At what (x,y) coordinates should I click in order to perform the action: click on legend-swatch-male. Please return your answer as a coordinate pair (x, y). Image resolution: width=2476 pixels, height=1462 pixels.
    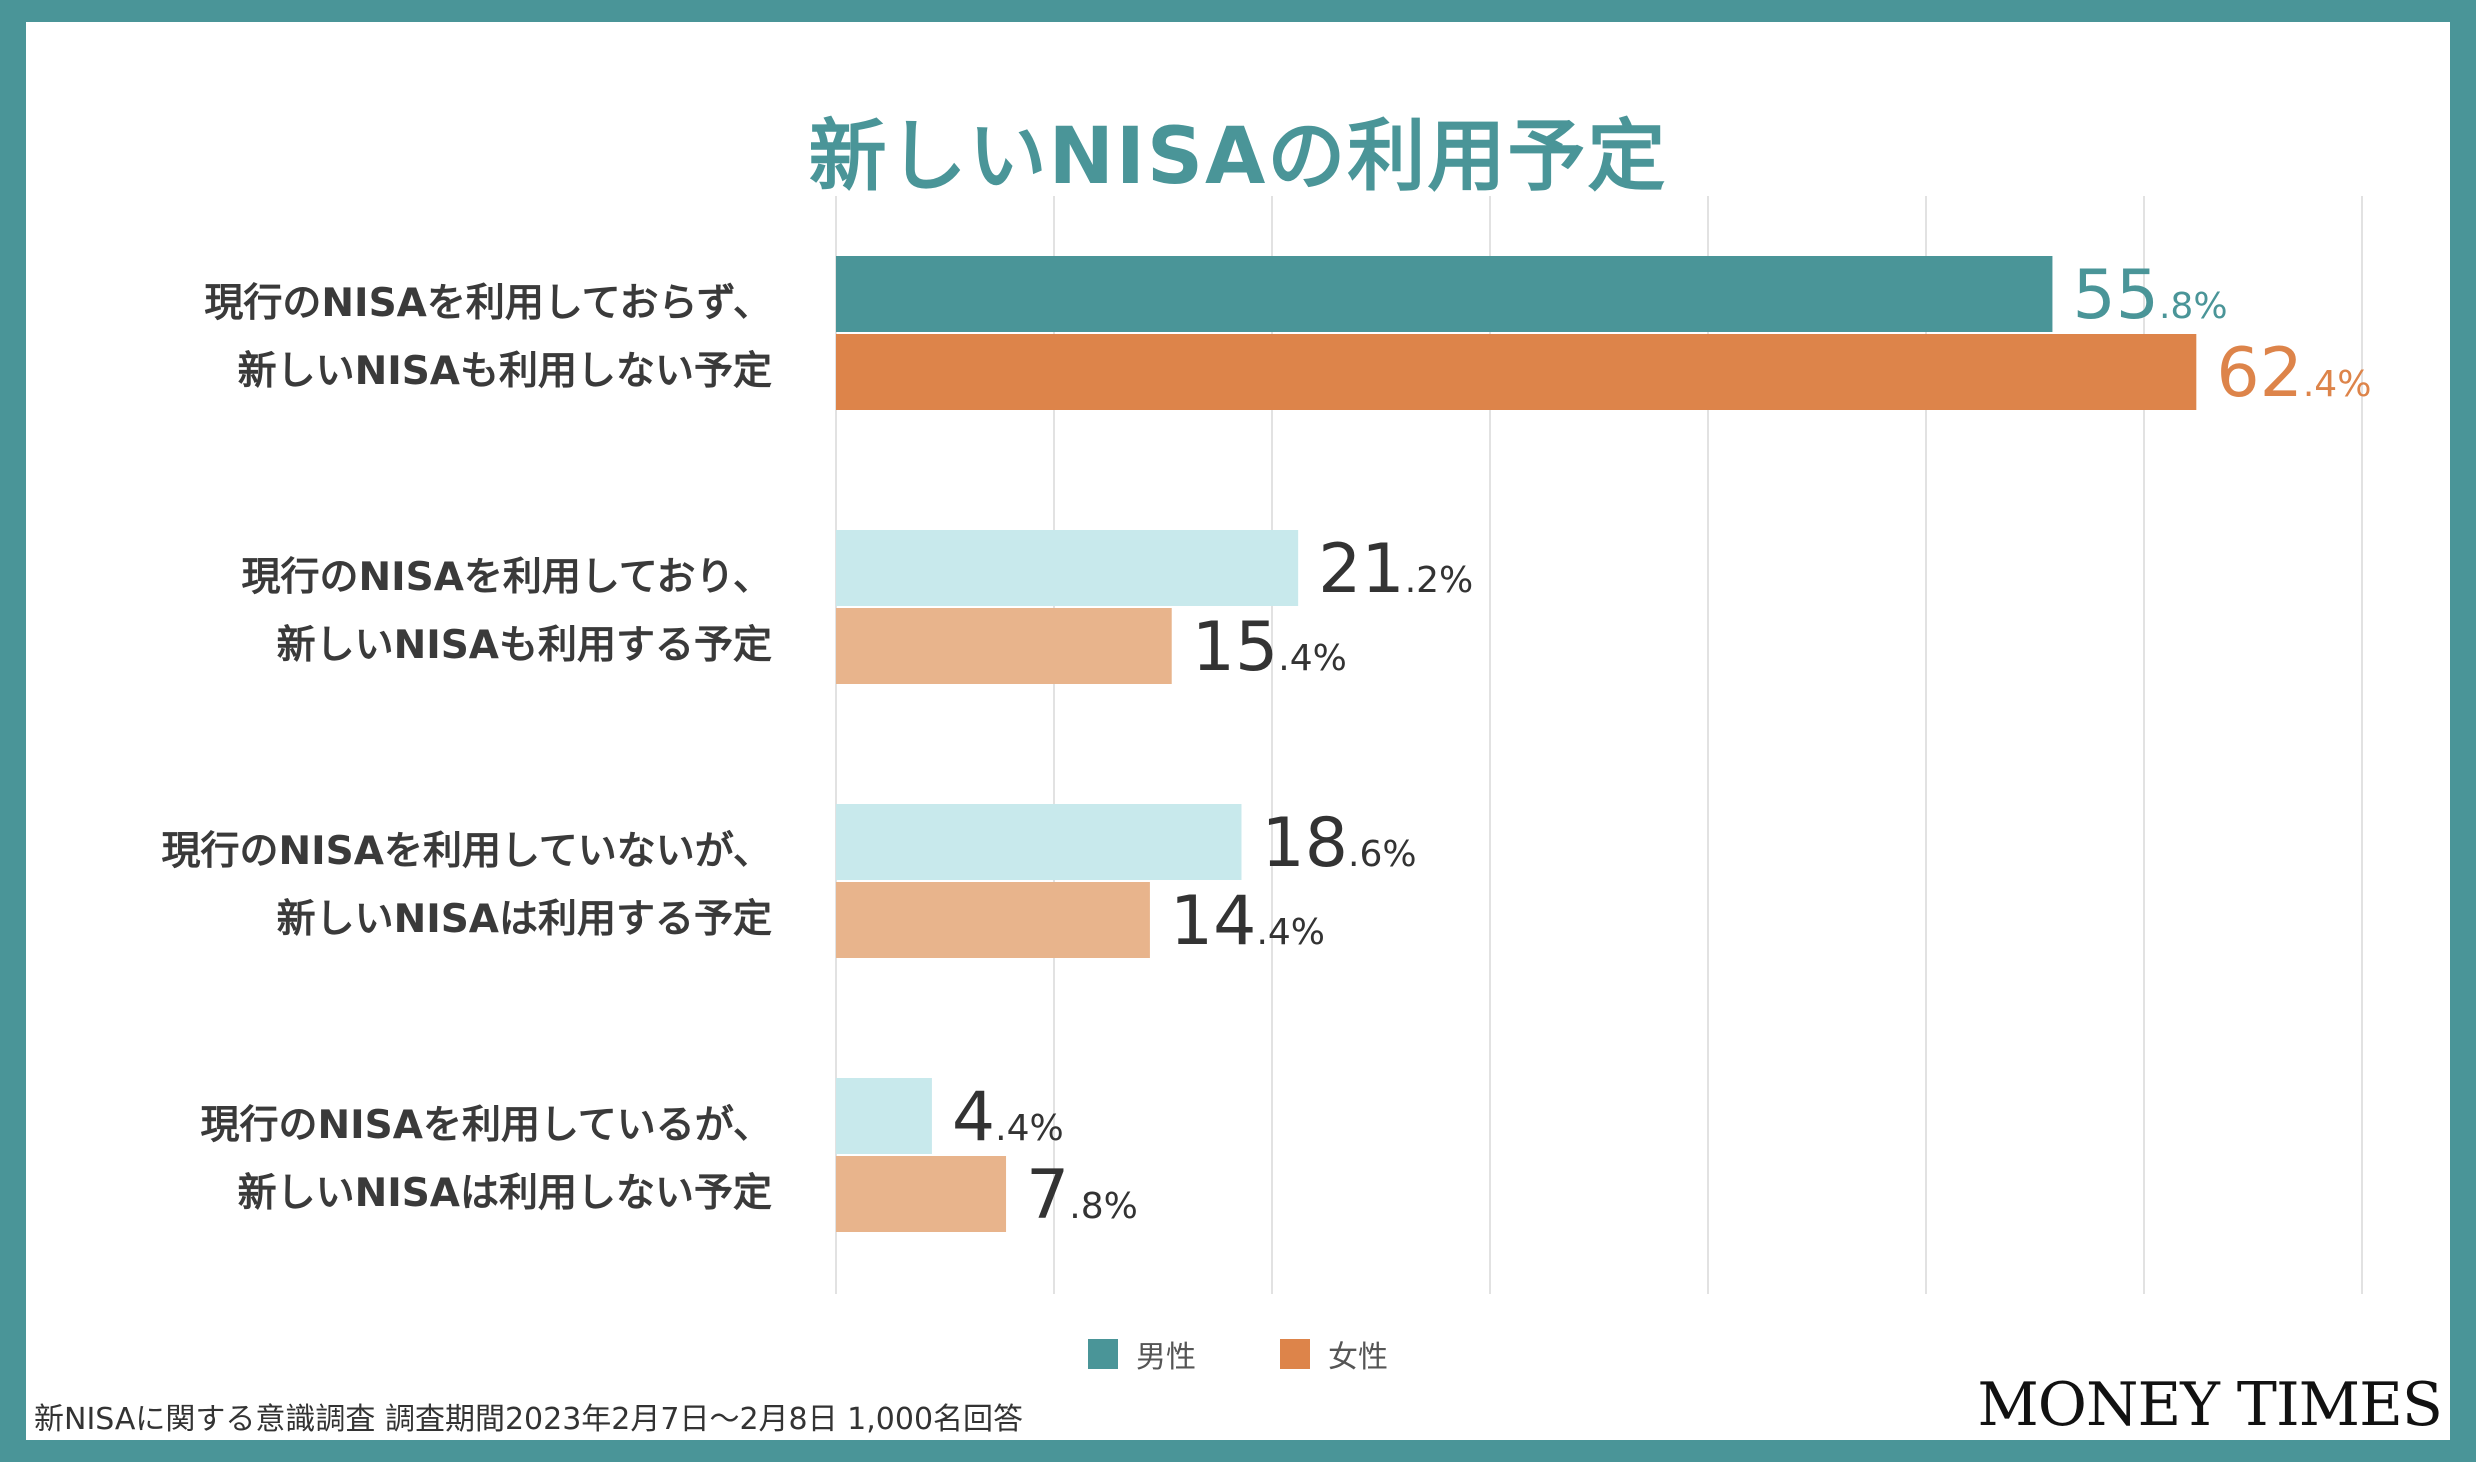
    Looking at the image, I should click on (1103, 1354).